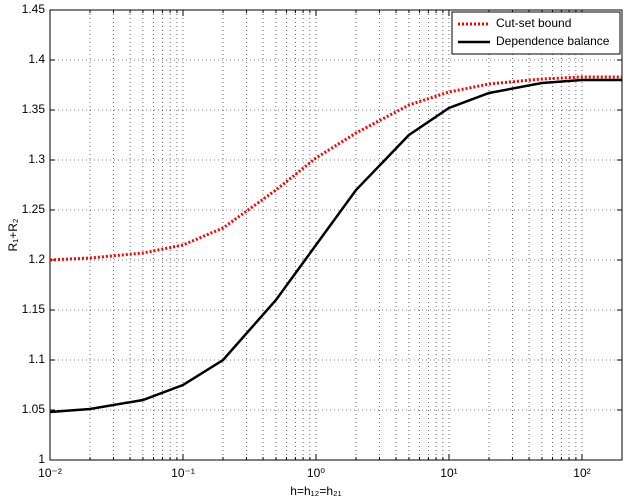 The height and width of the screenshot is (503, 627). Describe the element at coordinates (34, 109) in the screenshot. I see `y-tick-label: 1.35` at that location.